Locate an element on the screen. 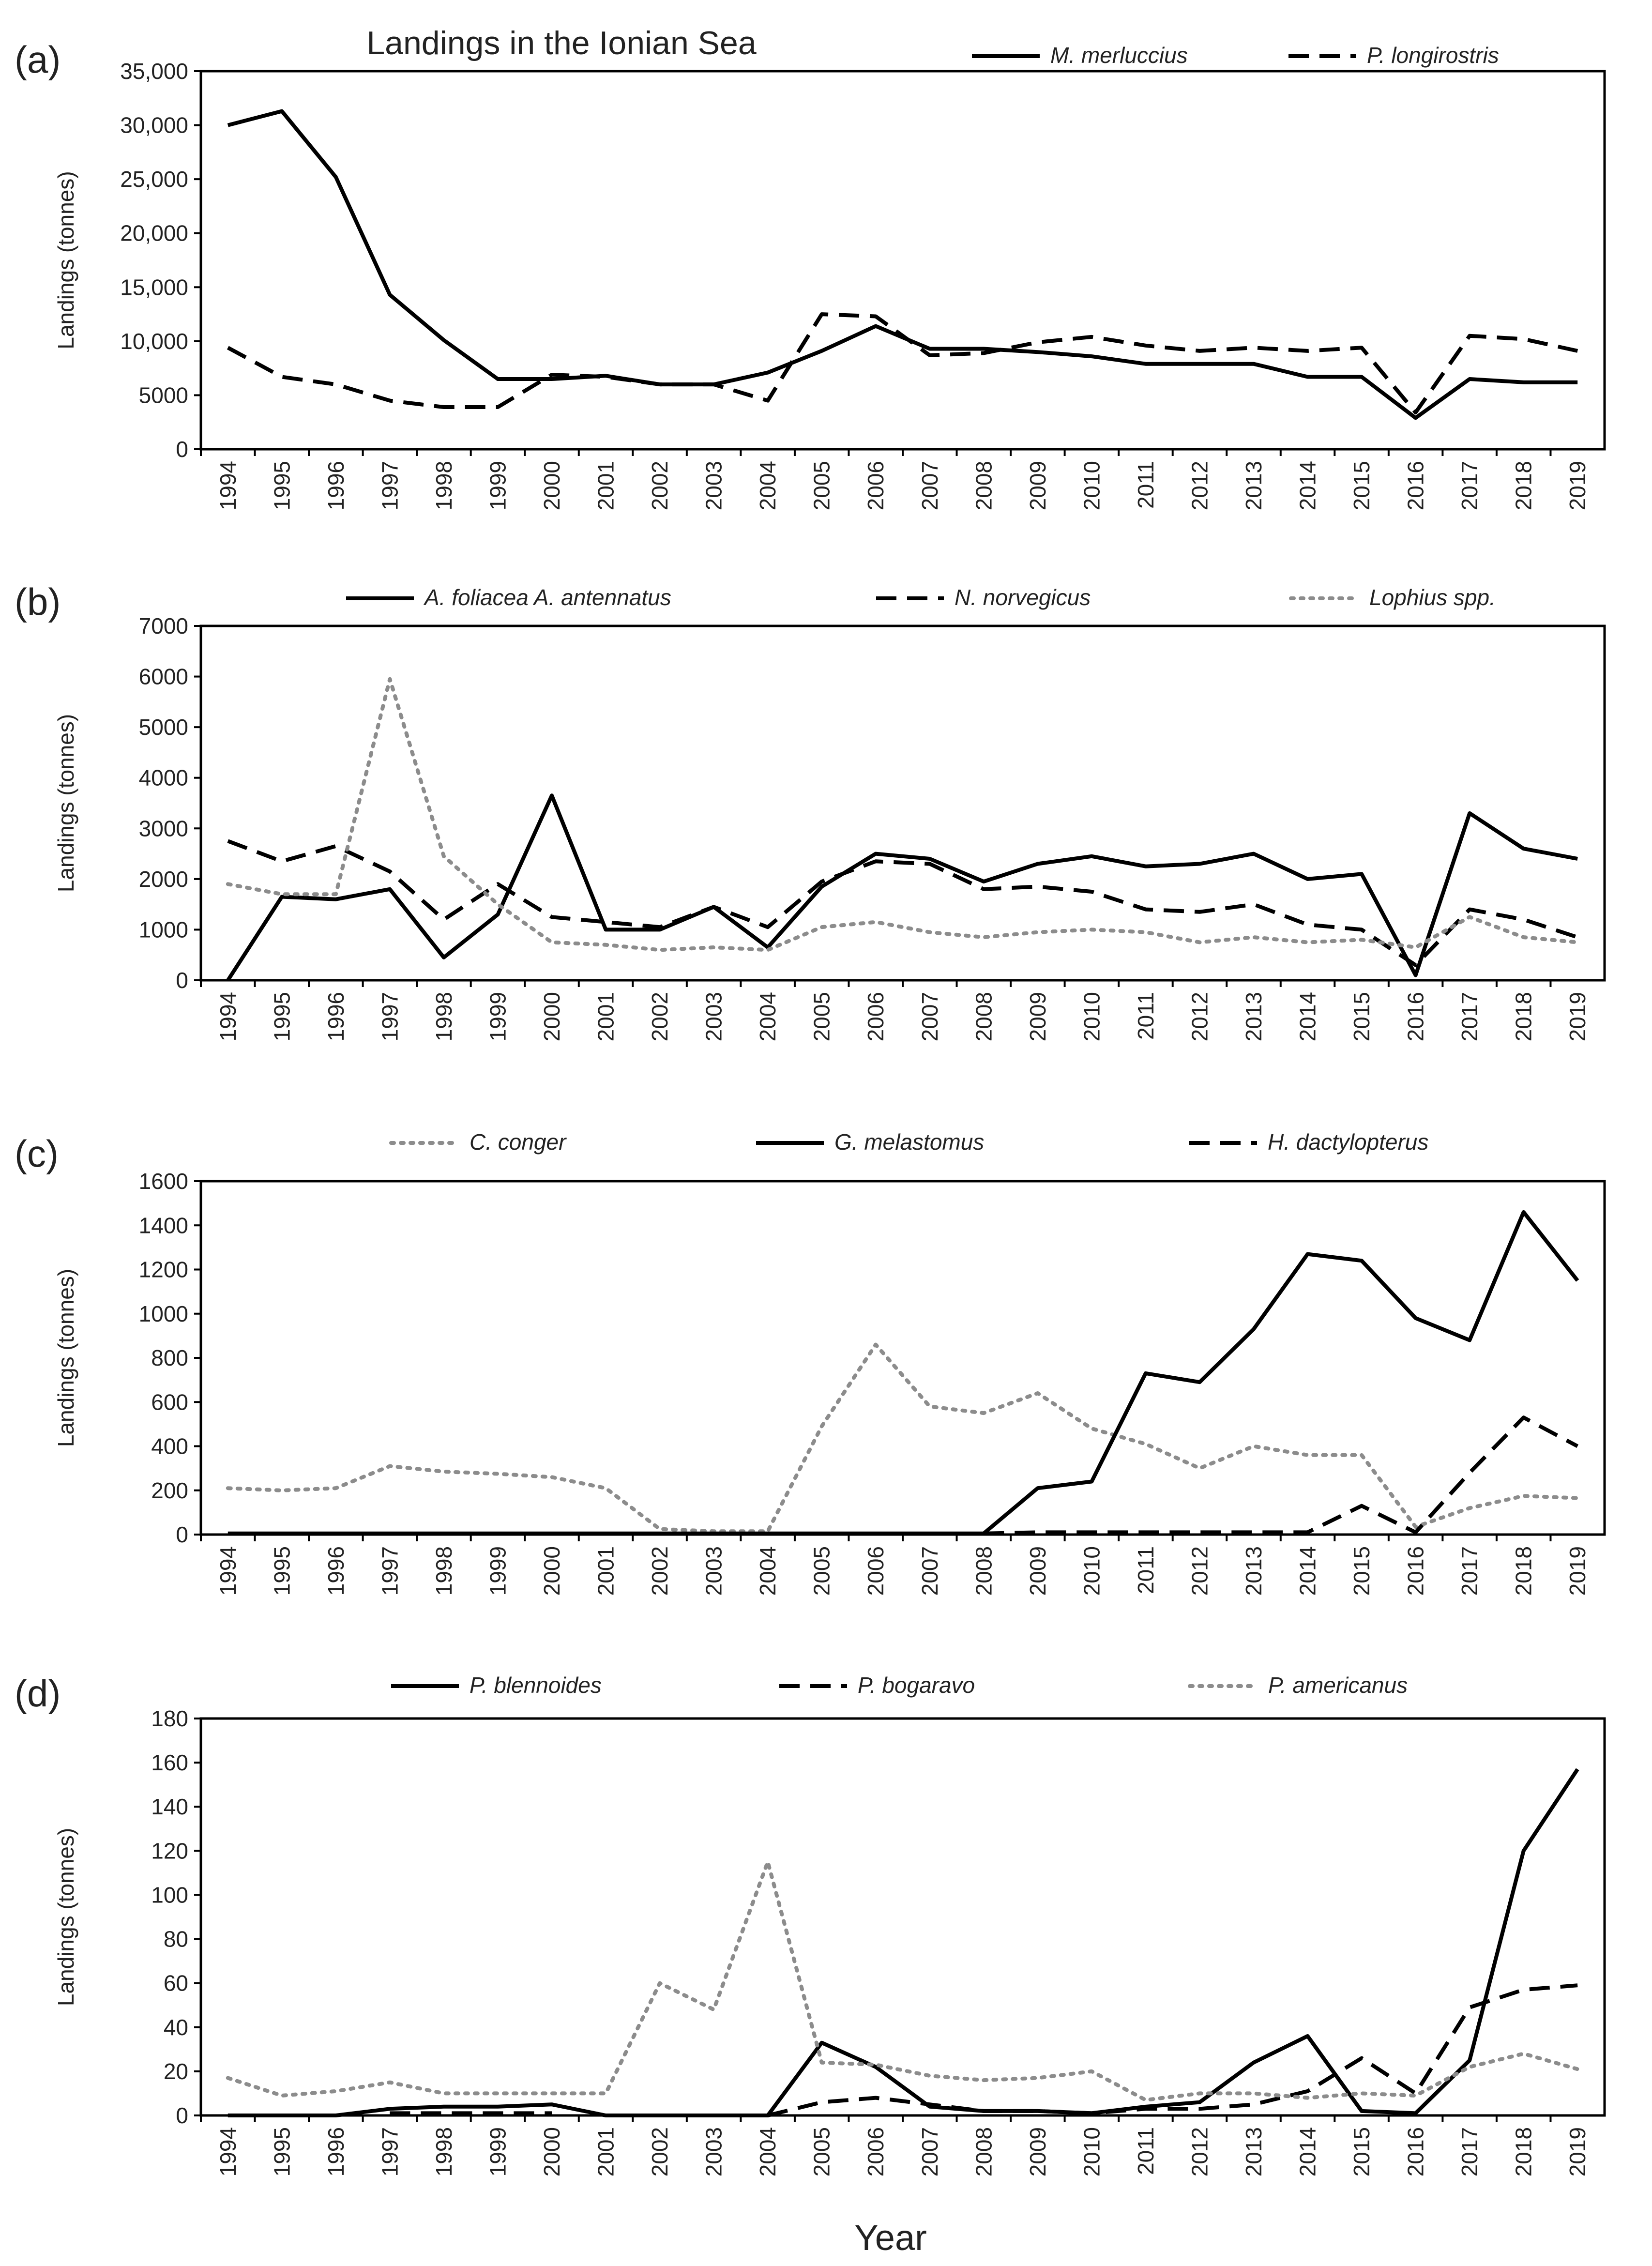 This screenshot has width=1652, height=2266. legend-label: N. norvegicus is located at coordinates (1023, 597).